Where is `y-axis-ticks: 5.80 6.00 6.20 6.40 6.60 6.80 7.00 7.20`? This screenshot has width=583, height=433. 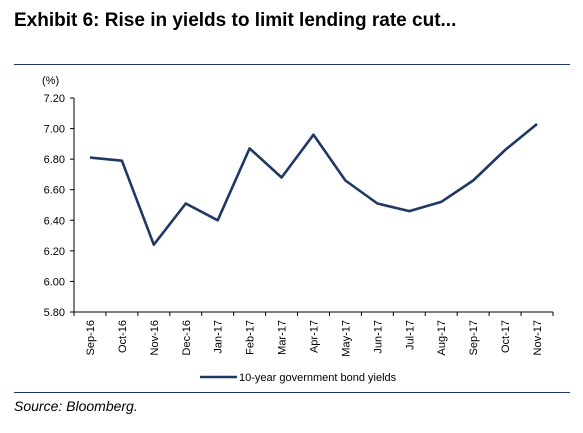 y-axis-ticks: 5.80 6.00 6.20 6.40 6.60 6.80 7.00 7.20 is located at coordinates (59, 206).